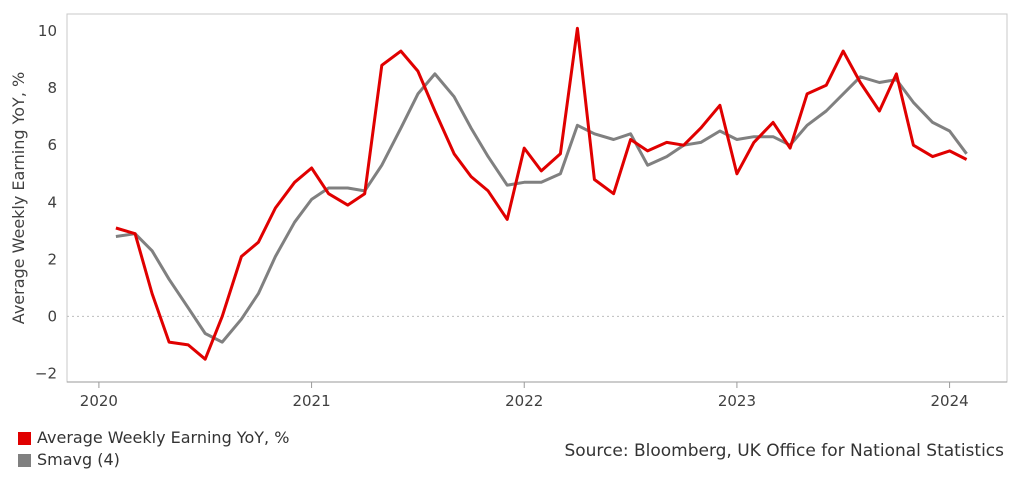 This screenshot has height=497, width=1022. I want to click on x-tick-label: 2024, so click(949, 401).